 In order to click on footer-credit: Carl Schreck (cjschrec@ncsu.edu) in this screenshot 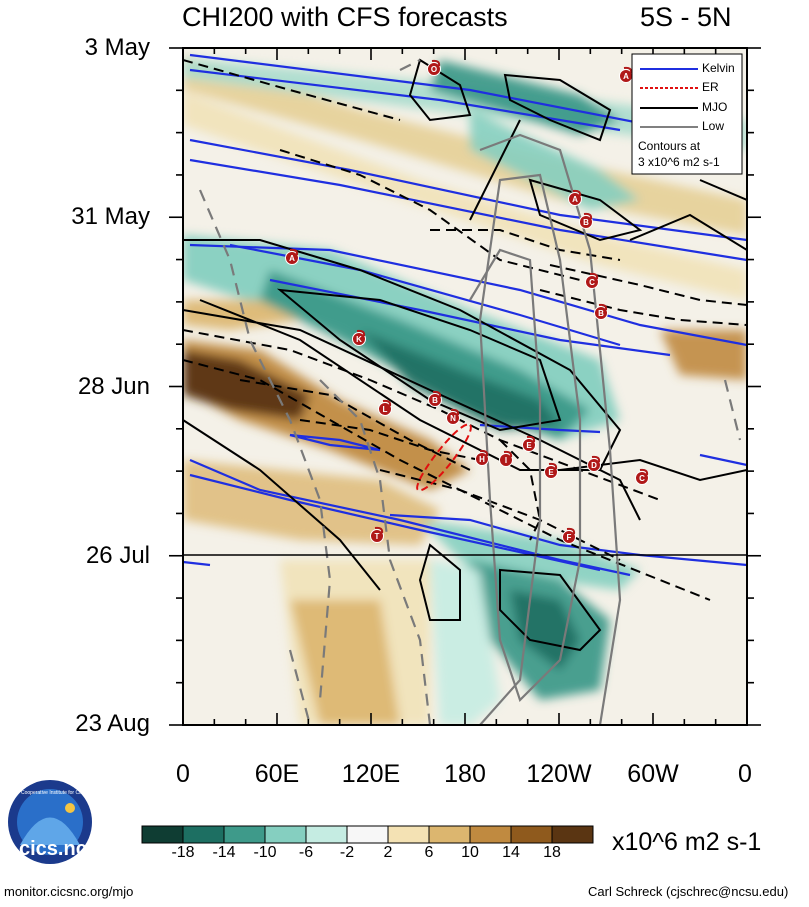, I will do `click(688, 891)`.